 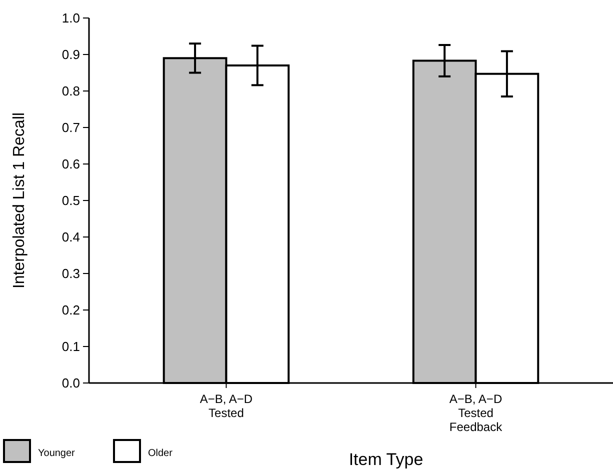 What do you see at coordinates (71, 310) in the screenshot?
I see `y-tick-label: 0.2` at bounding box center [71, 310].